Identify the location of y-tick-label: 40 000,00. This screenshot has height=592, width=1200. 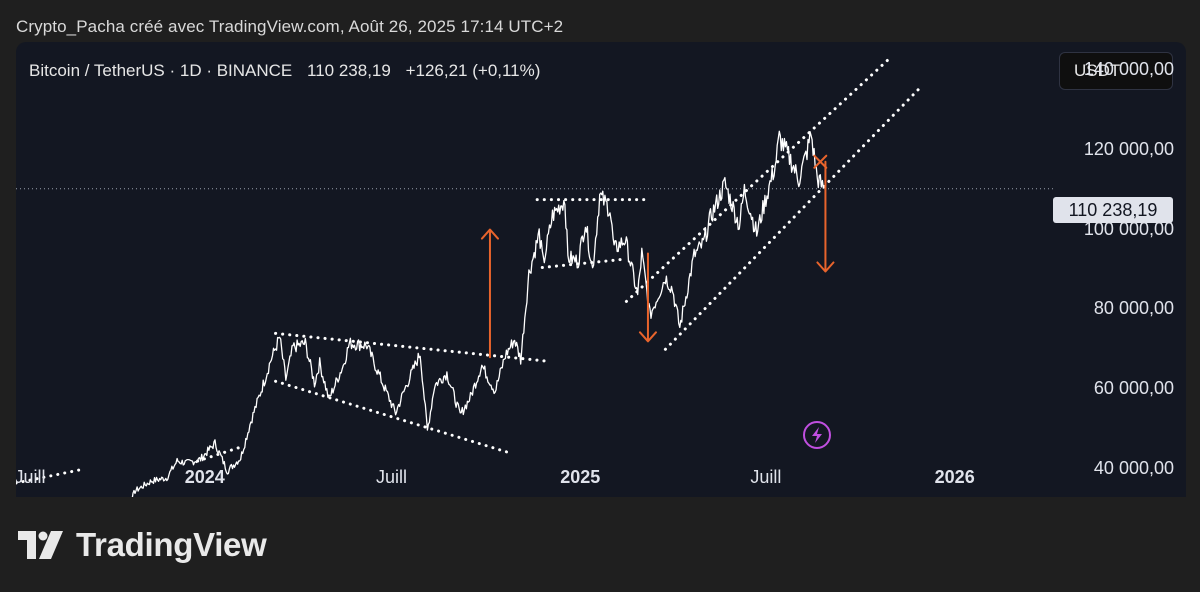
(1133, 468).